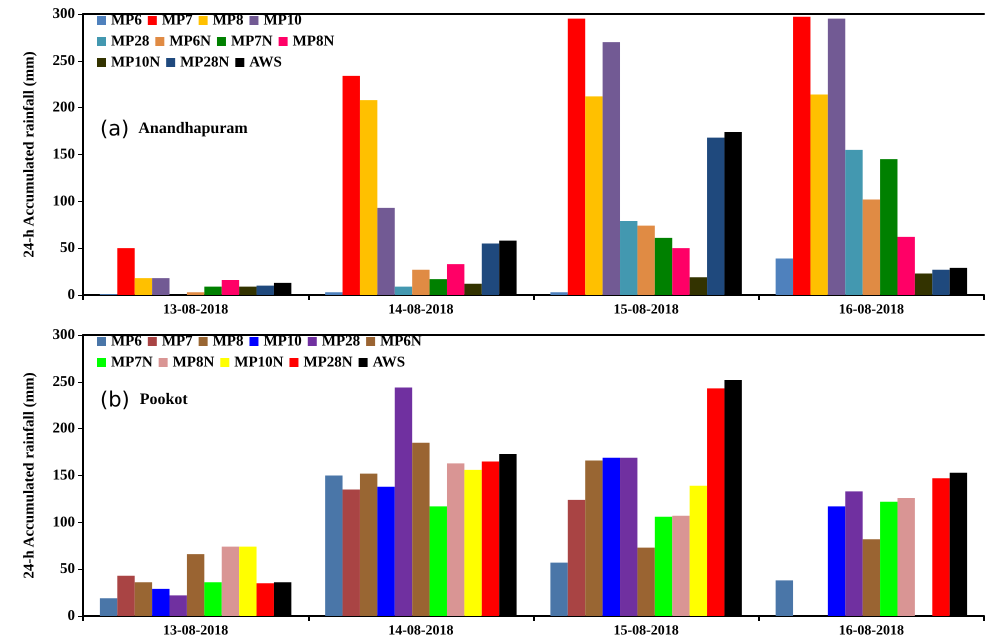 This screenshot has width=987, height=642. What do you see at coordinates (63, 335) in the screenshot?
I see `y-tick-label: 300` at bounding box center [63, 335].